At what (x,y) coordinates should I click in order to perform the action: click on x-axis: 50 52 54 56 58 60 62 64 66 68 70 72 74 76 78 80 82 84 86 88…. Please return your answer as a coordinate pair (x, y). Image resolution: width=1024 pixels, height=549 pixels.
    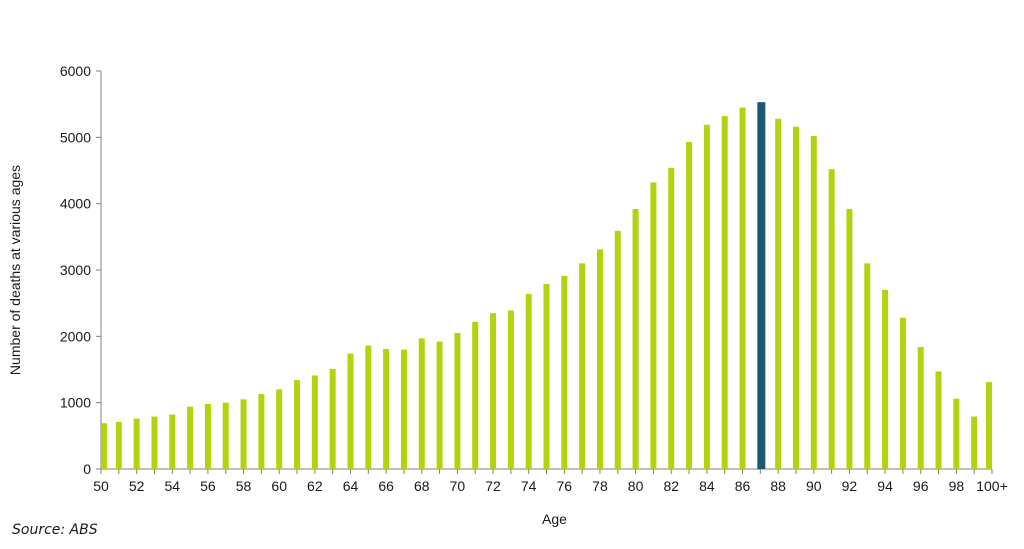
    Looking at the image, I should click on (550, 481).